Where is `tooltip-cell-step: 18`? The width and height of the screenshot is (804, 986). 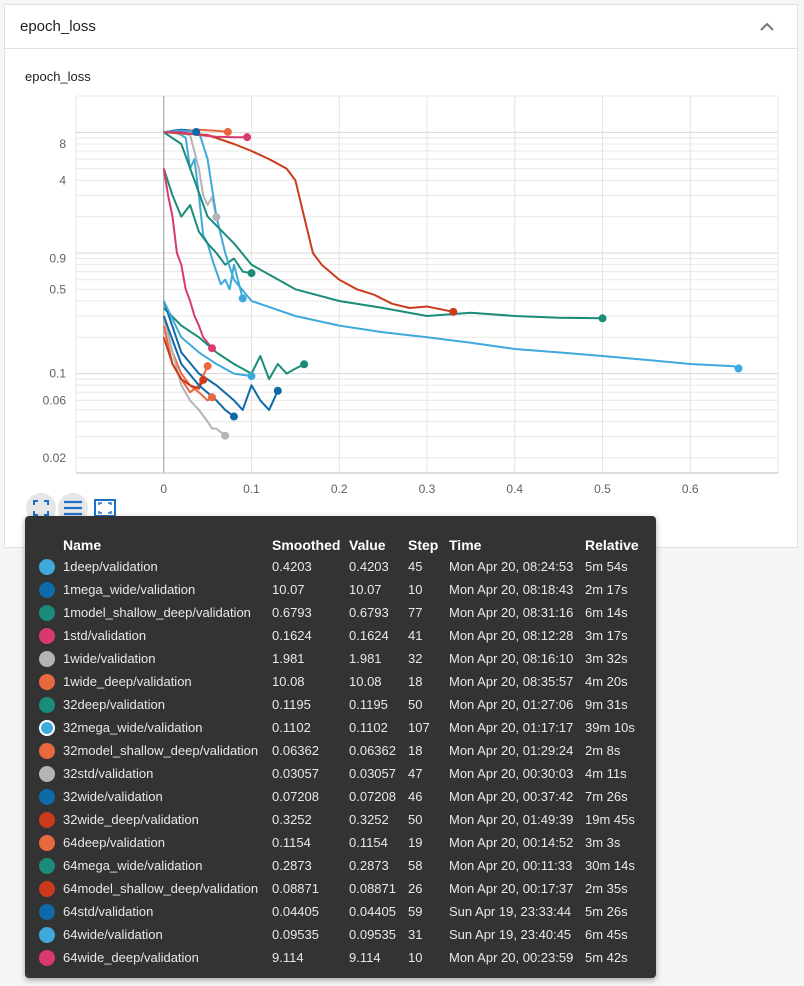 tooltip-cell-step: 18 is located at coordinates (415, 750).